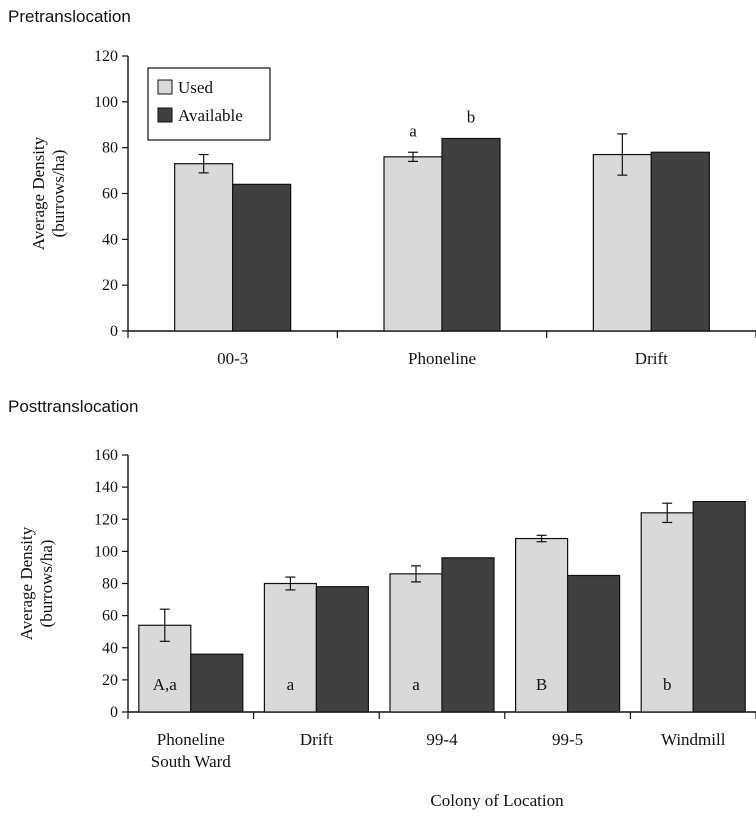 The width and height of the screenshot is (756, 835). What do you see at coordinates (442, 739) in the screenshot?
I see `x-tick-label: 99-4` at bounding box center [442, 739].